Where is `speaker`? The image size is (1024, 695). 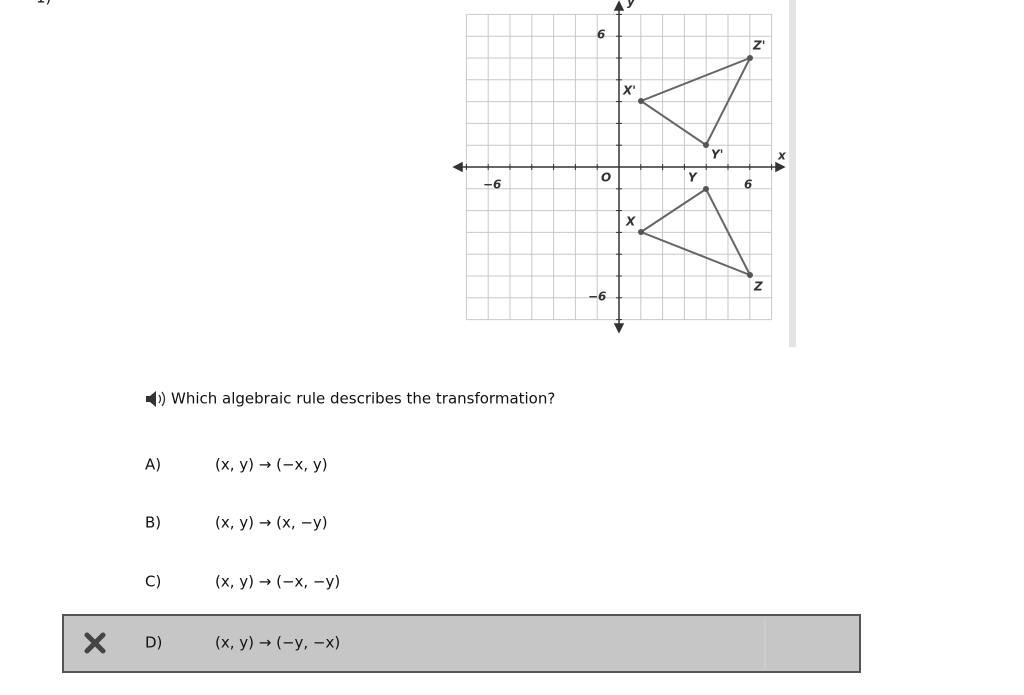 speaker is located at coordinates (151, 399).